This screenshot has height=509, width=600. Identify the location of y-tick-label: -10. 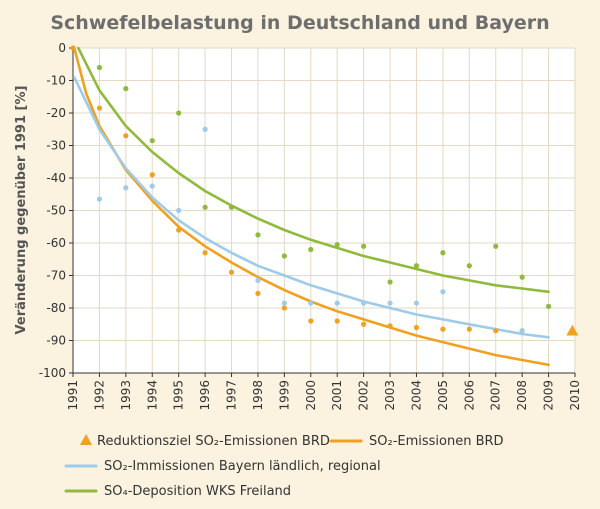
(56, 81).